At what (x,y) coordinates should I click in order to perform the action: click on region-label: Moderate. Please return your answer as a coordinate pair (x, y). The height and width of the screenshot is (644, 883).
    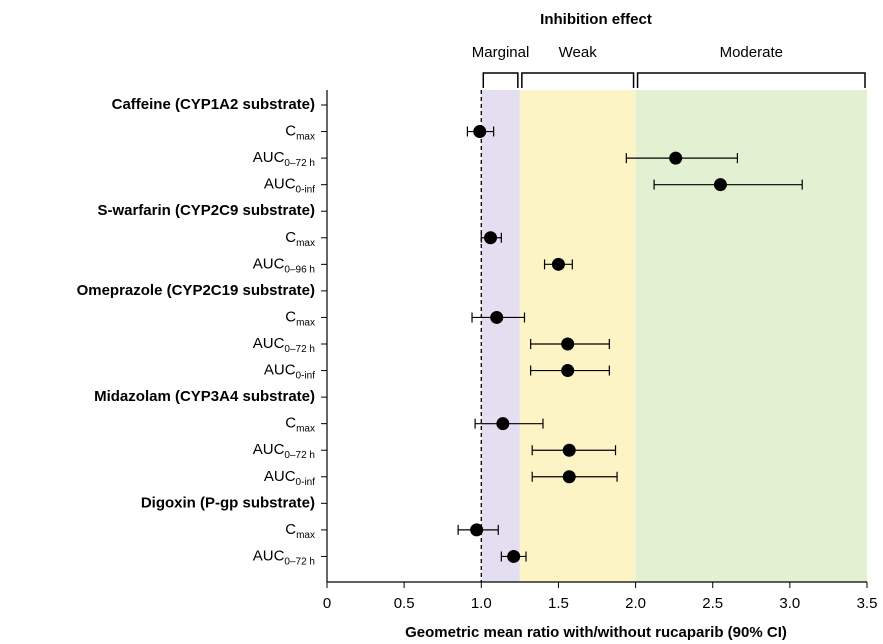
    Looking at the image, I should click on (751, 52).